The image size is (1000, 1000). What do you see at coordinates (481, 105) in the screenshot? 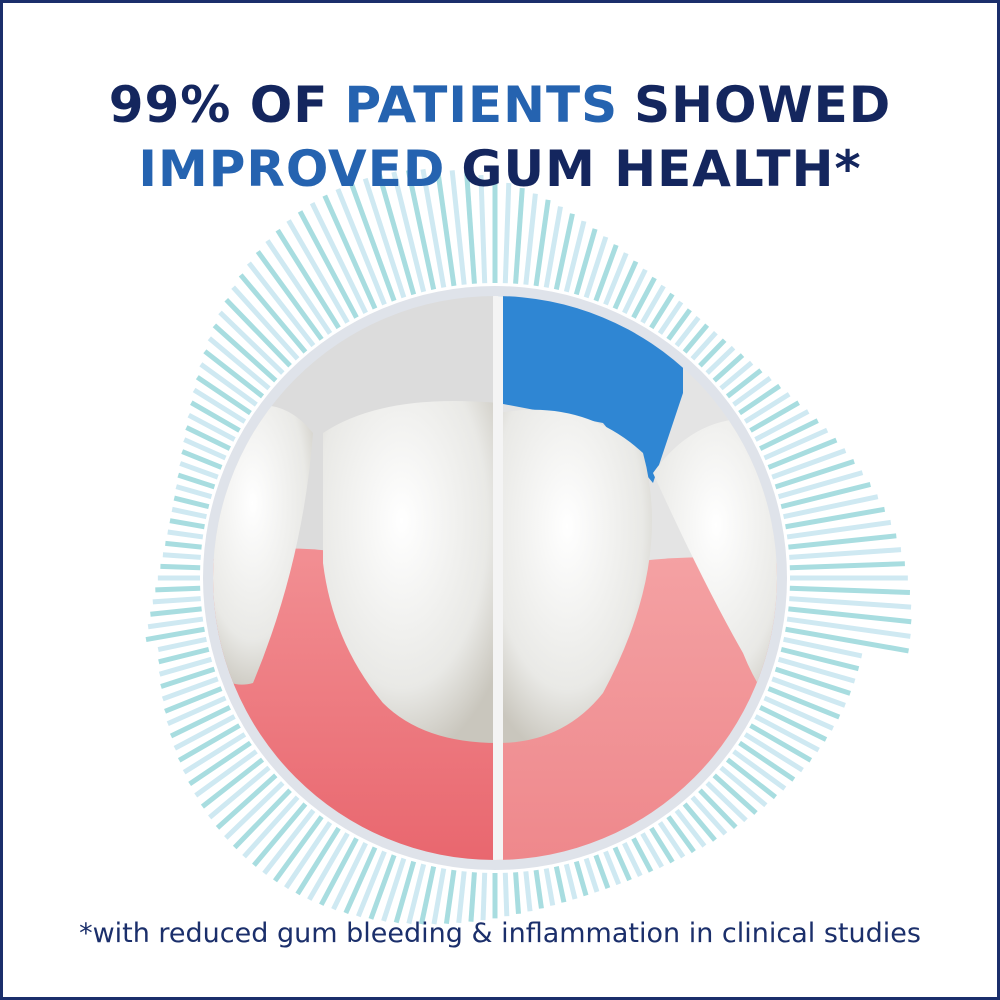
I see `headline-text: PATIENTS` at bounding box center [481, 105].